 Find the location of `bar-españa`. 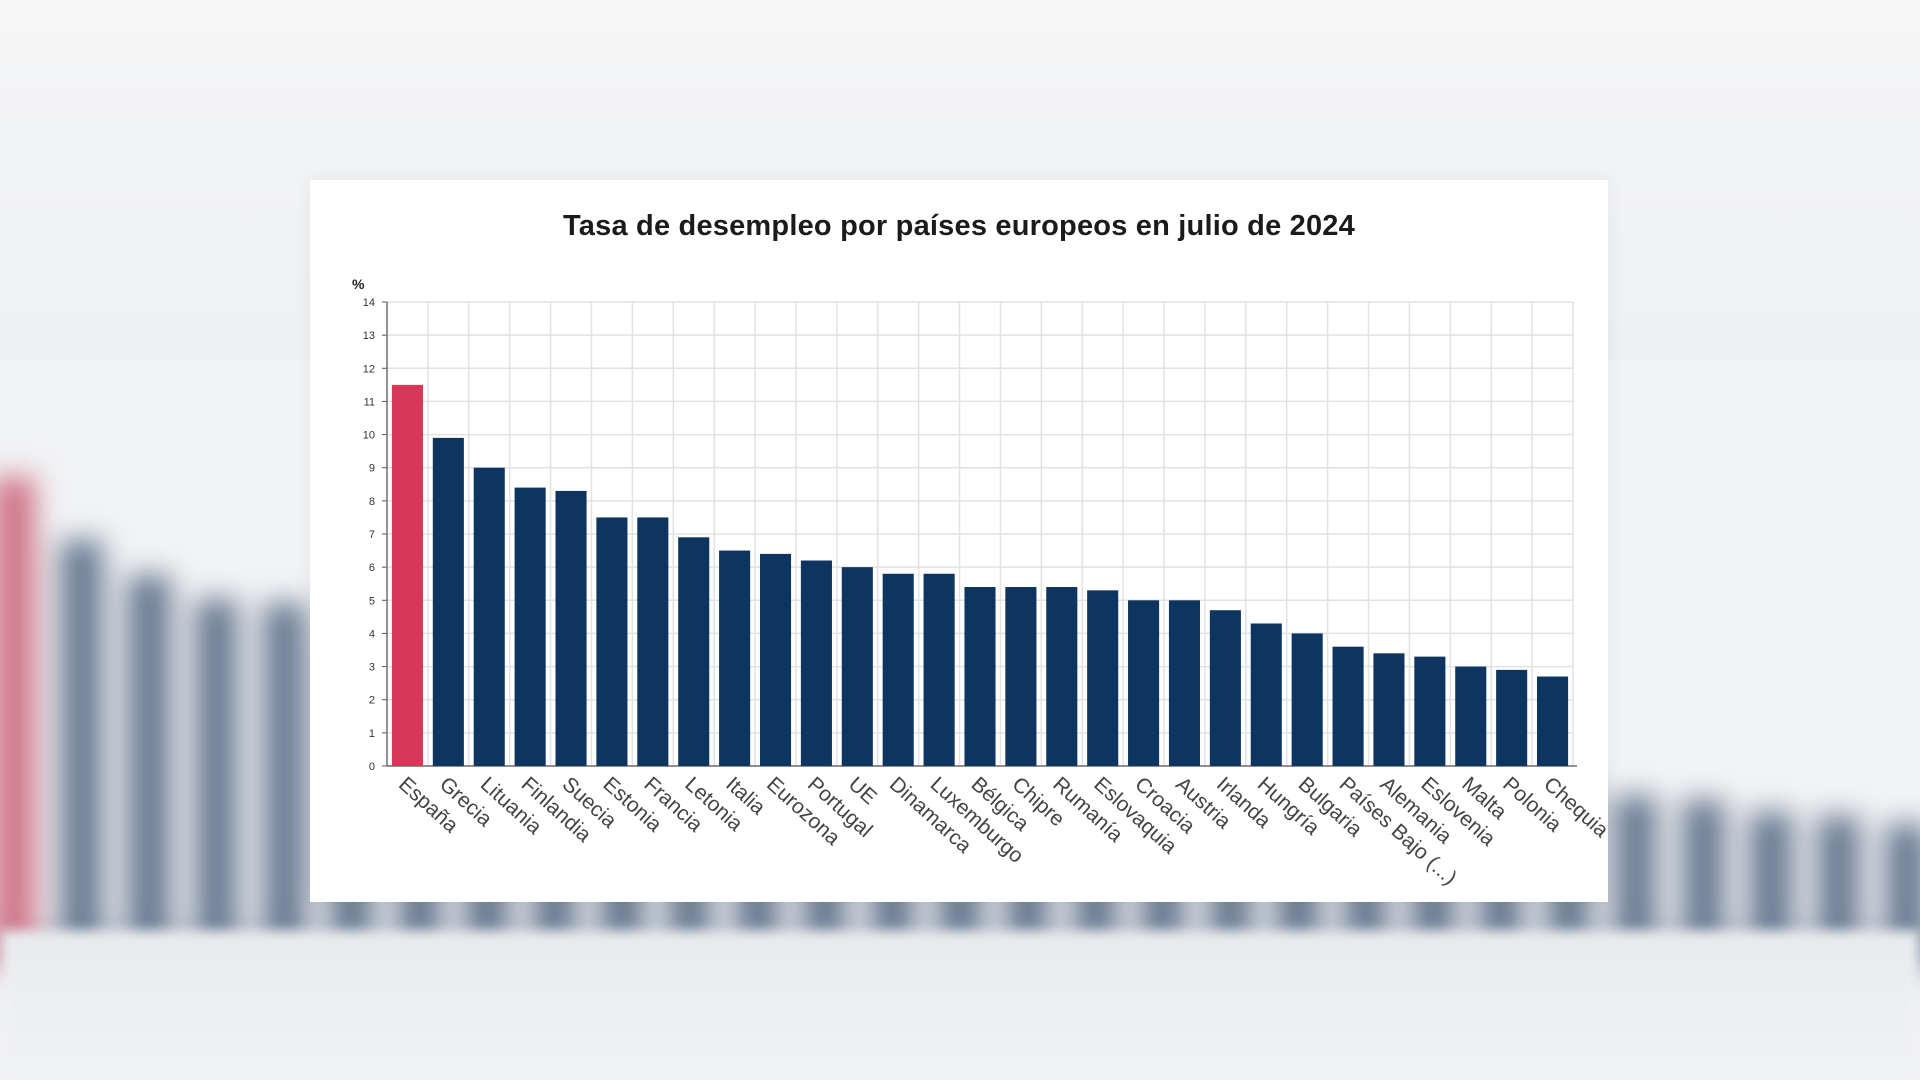

bar-españa is located at coordinates (407, 575).